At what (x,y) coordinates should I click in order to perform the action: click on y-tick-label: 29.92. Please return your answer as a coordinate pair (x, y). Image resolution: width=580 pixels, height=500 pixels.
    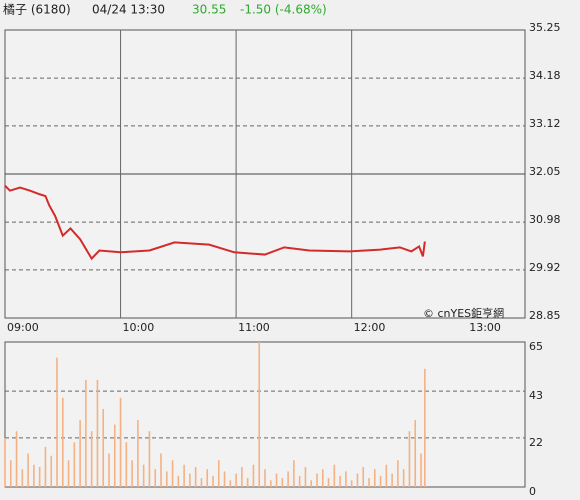
    Looking at the image, I should click on (545, 267).